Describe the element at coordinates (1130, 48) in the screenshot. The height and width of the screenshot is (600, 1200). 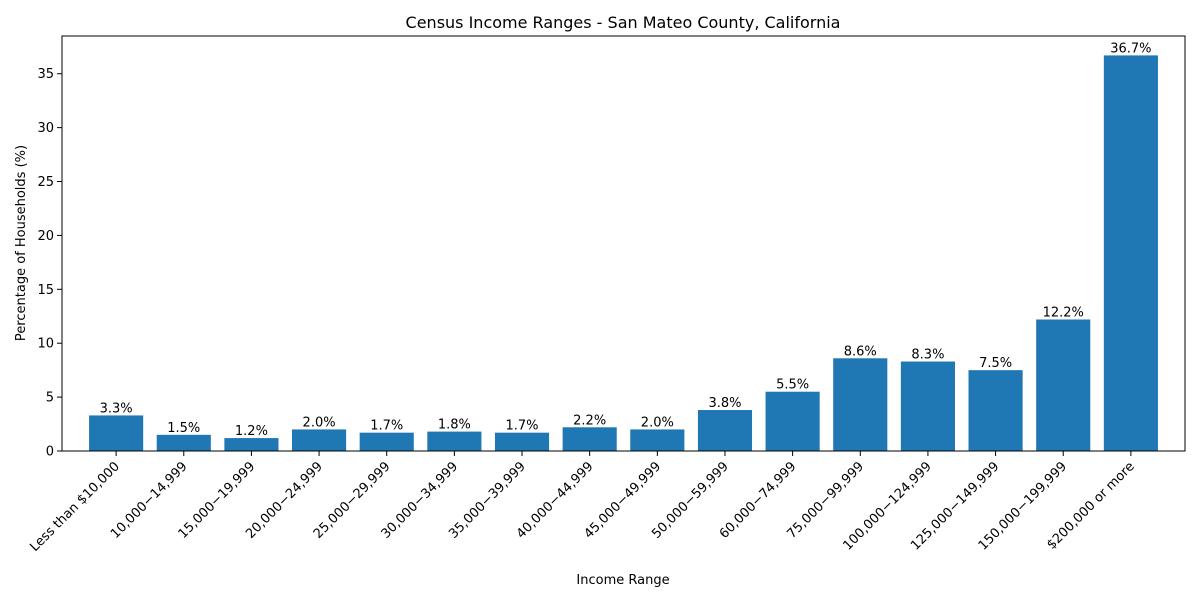
I see `bar-value-label: 36.7%` at that location.